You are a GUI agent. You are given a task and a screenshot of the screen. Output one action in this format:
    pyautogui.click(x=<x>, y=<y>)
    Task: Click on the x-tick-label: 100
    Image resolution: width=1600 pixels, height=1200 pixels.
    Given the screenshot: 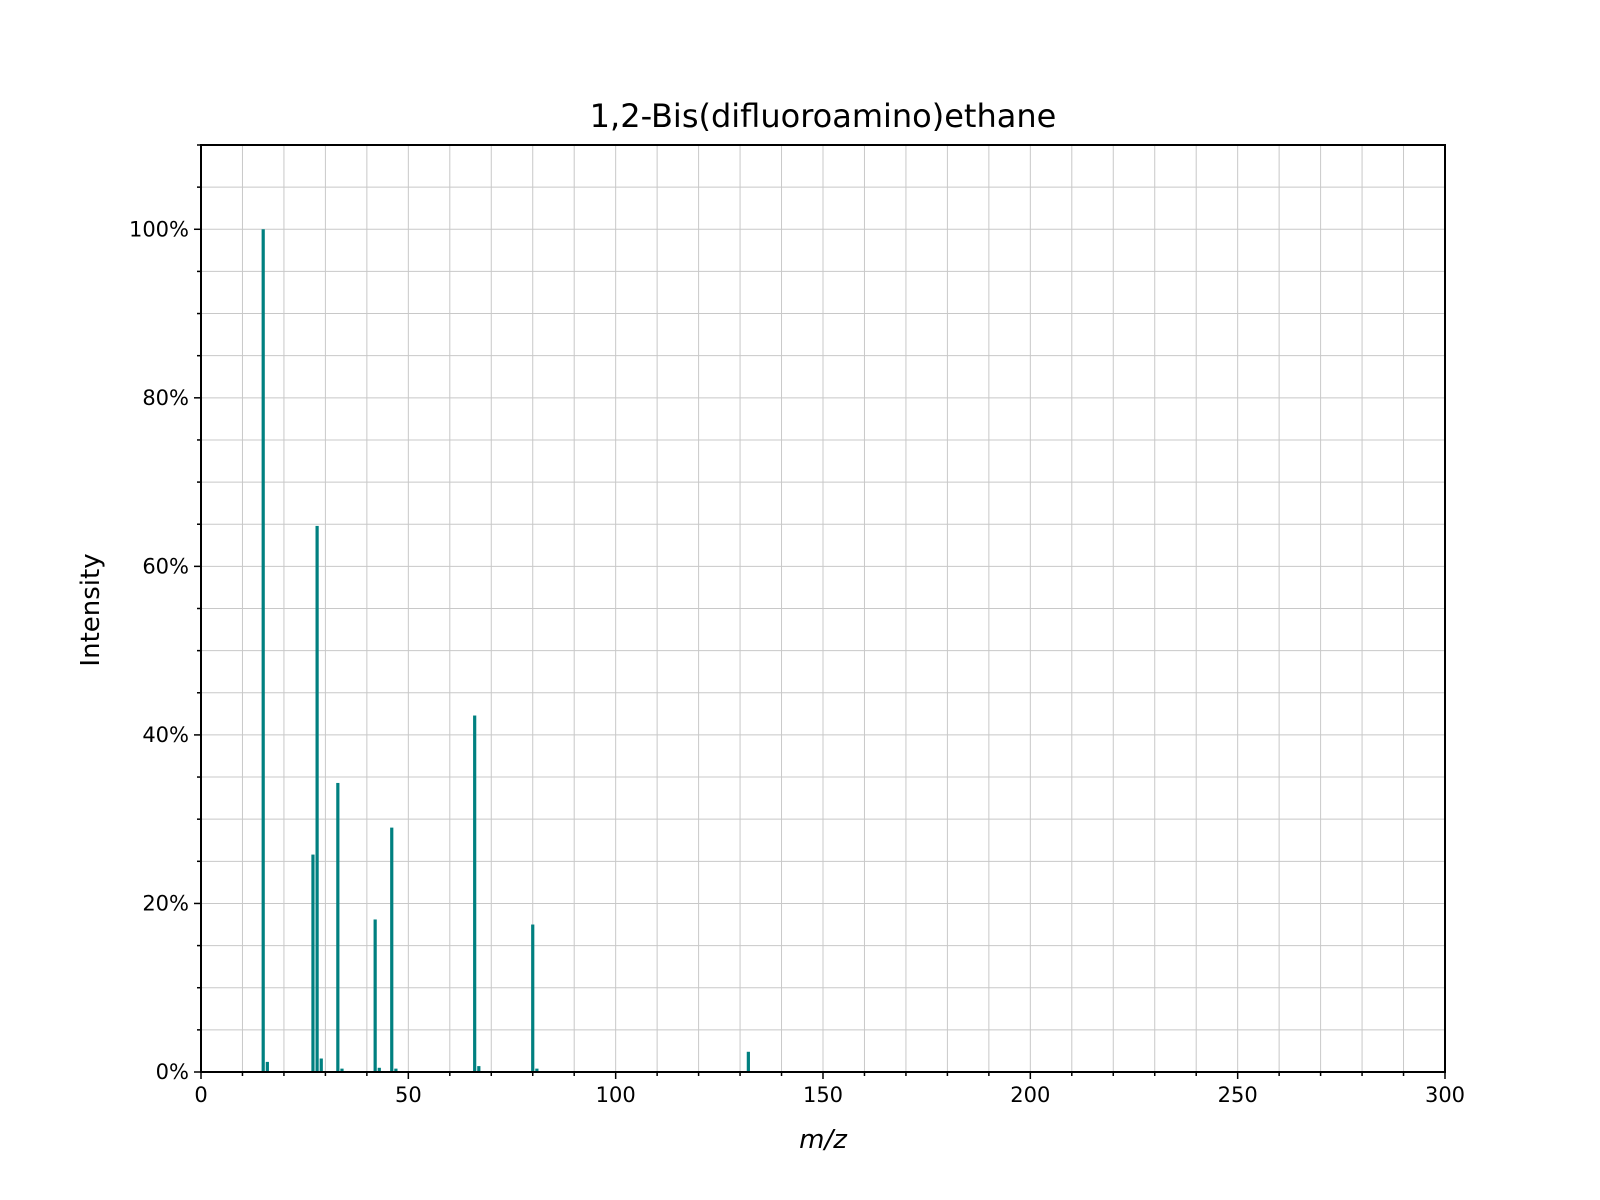 What is the action you would take?
    pyautogui.click(x=616, y=1095)
    